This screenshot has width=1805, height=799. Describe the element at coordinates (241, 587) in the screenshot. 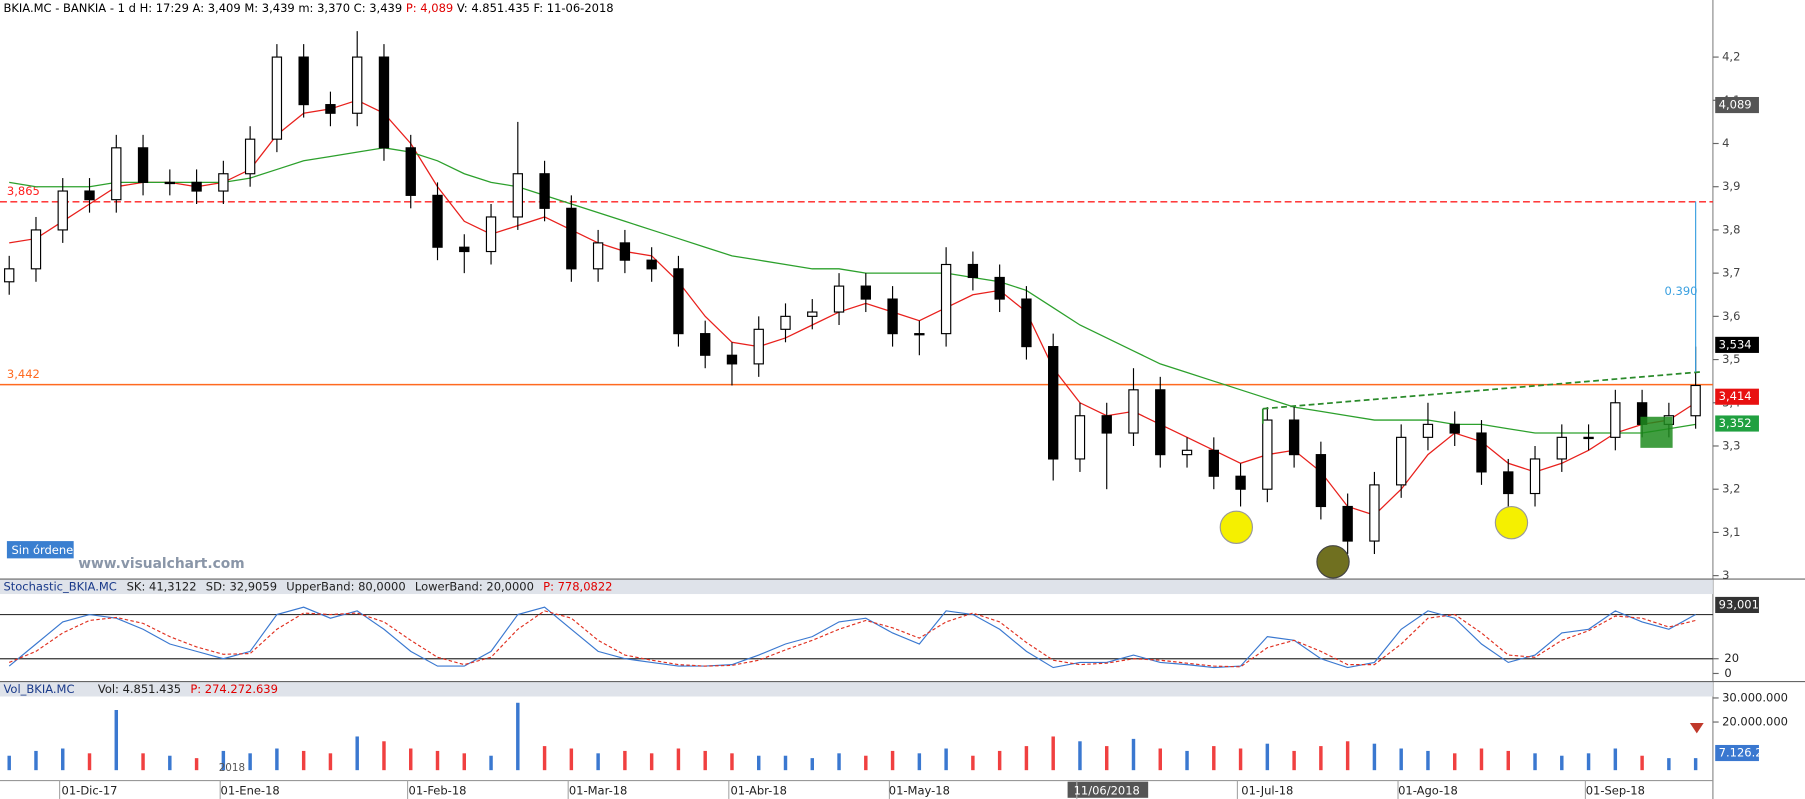

I see `panel-stat: SD: 32,9059` at that location.